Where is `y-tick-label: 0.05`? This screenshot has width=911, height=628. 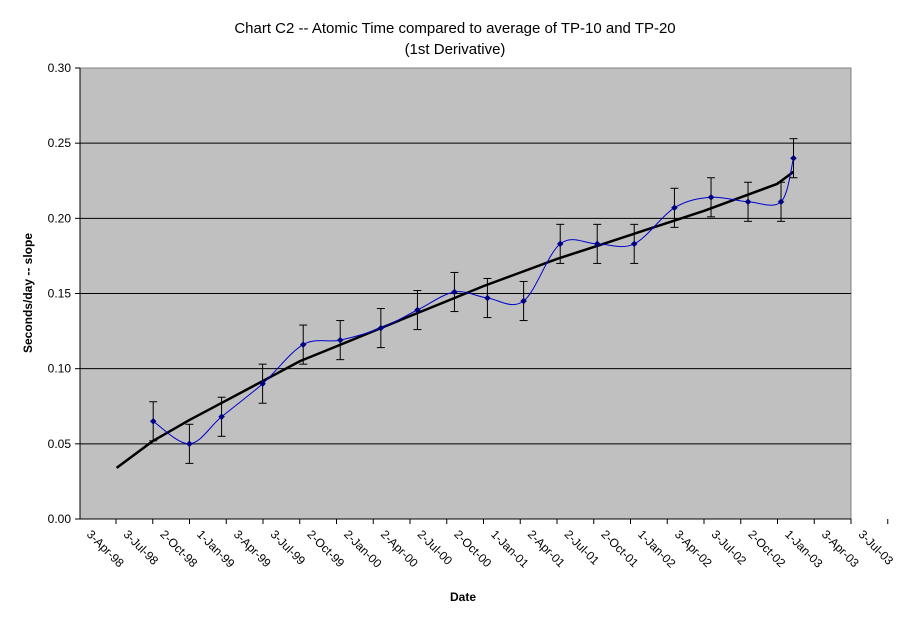
y-tick-label: 0.05 is located at coordinates (60, 444).